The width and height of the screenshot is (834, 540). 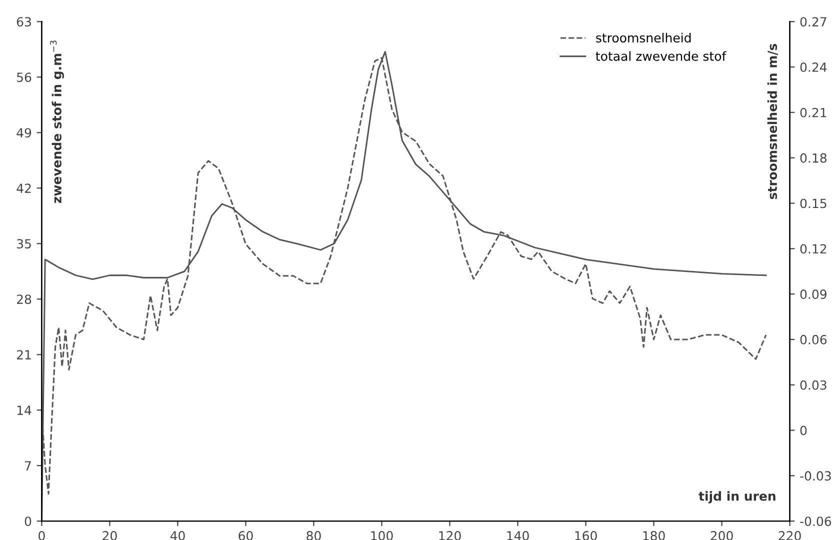 What do you see at coordinates (23, 188) in the screenshot?
I see `y-tick-label: 42` at bounding box center [23, 188].